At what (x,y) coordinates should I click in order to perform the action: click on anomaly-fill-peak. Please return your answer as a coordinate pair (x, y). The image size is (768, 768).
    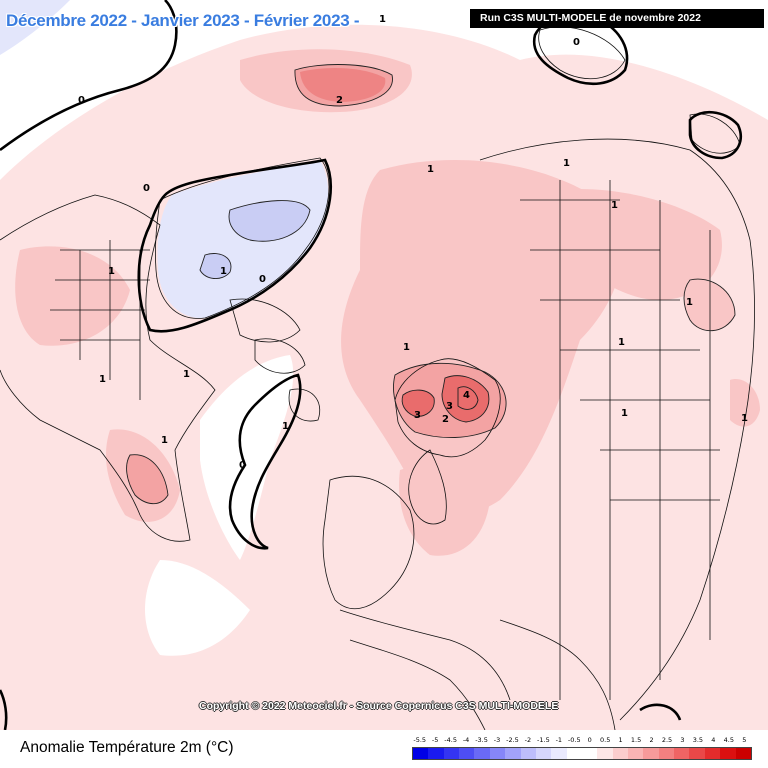
    Looking at the image, I should click on (394, 245).